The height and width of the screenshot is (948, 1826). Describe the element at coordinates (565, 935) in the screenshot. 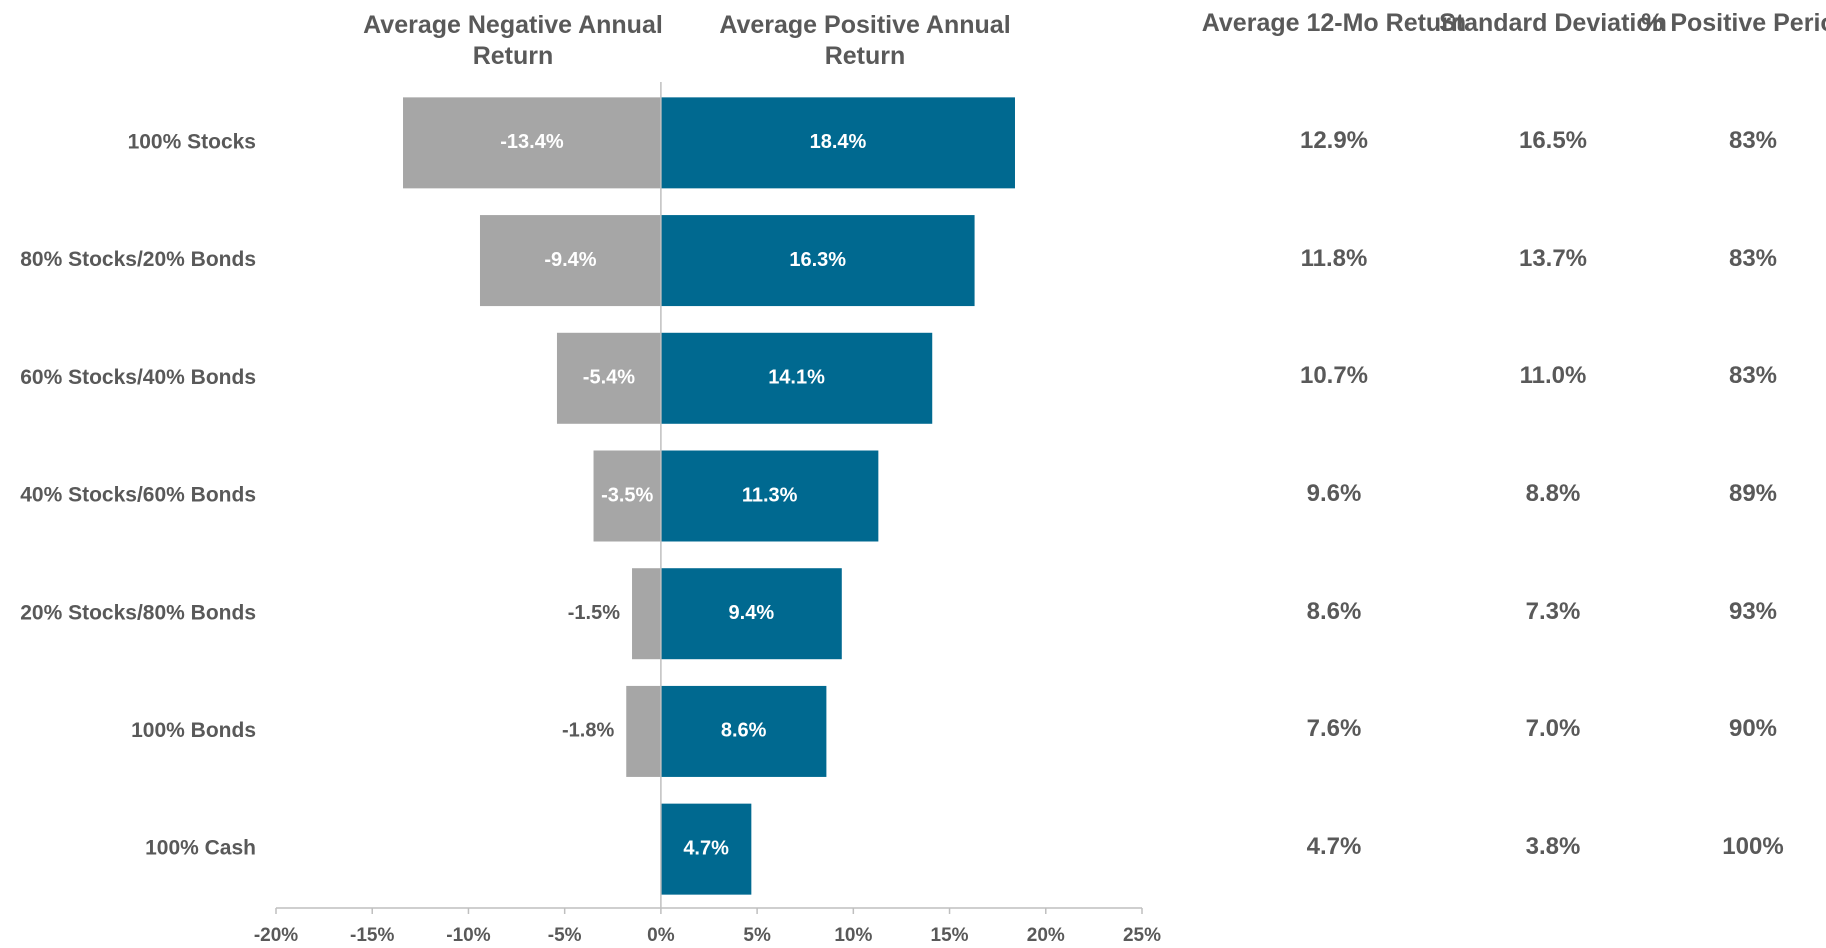

I see `x-tick-label: -5%` at that location.